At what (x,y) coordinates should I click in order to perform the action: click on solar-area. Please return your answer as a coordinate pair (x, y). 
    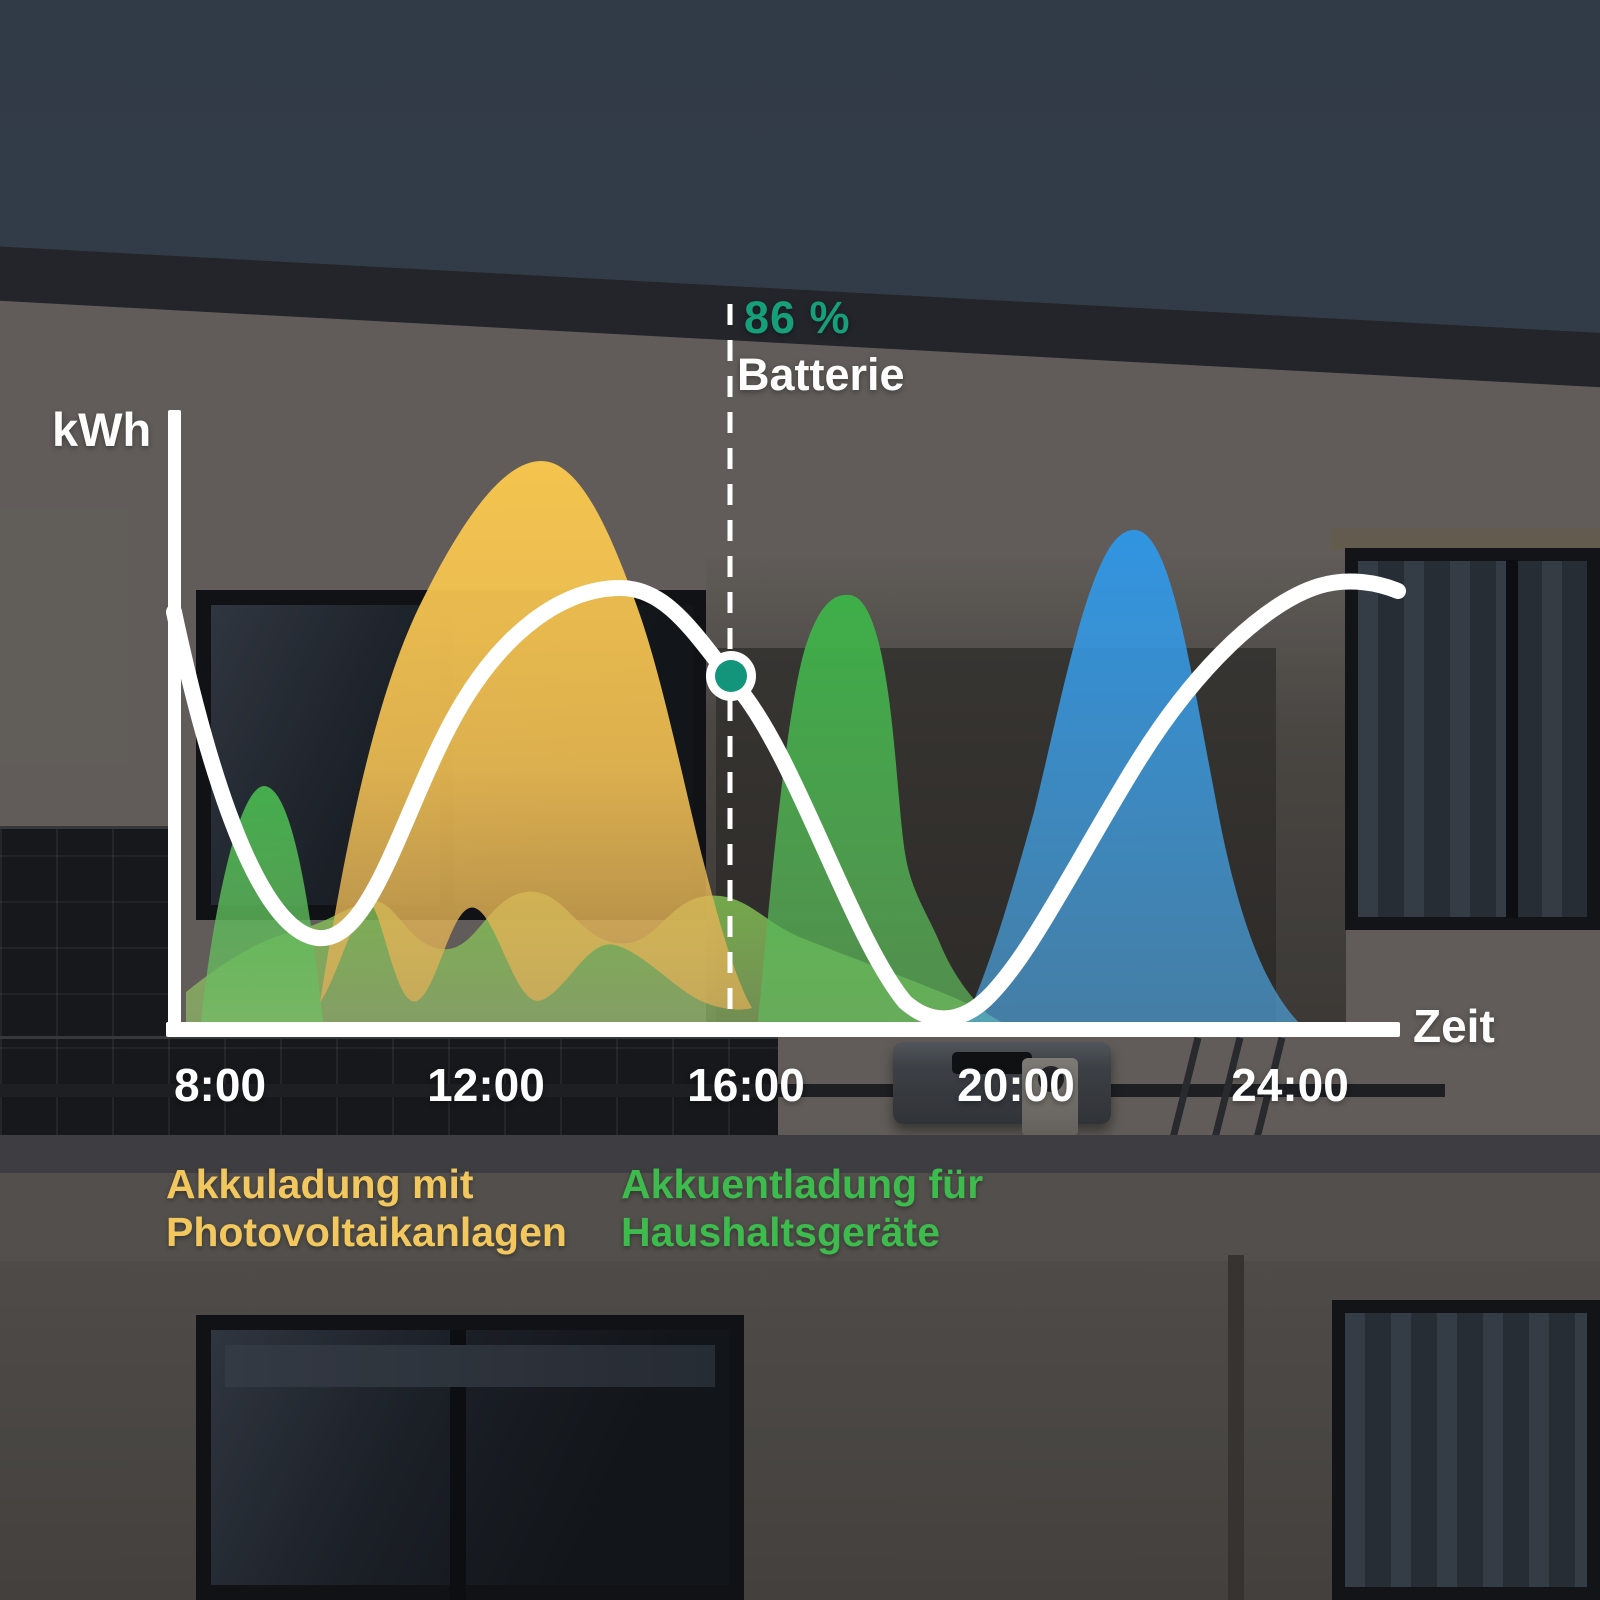
    Looking at the image, I should click on (536, 735).